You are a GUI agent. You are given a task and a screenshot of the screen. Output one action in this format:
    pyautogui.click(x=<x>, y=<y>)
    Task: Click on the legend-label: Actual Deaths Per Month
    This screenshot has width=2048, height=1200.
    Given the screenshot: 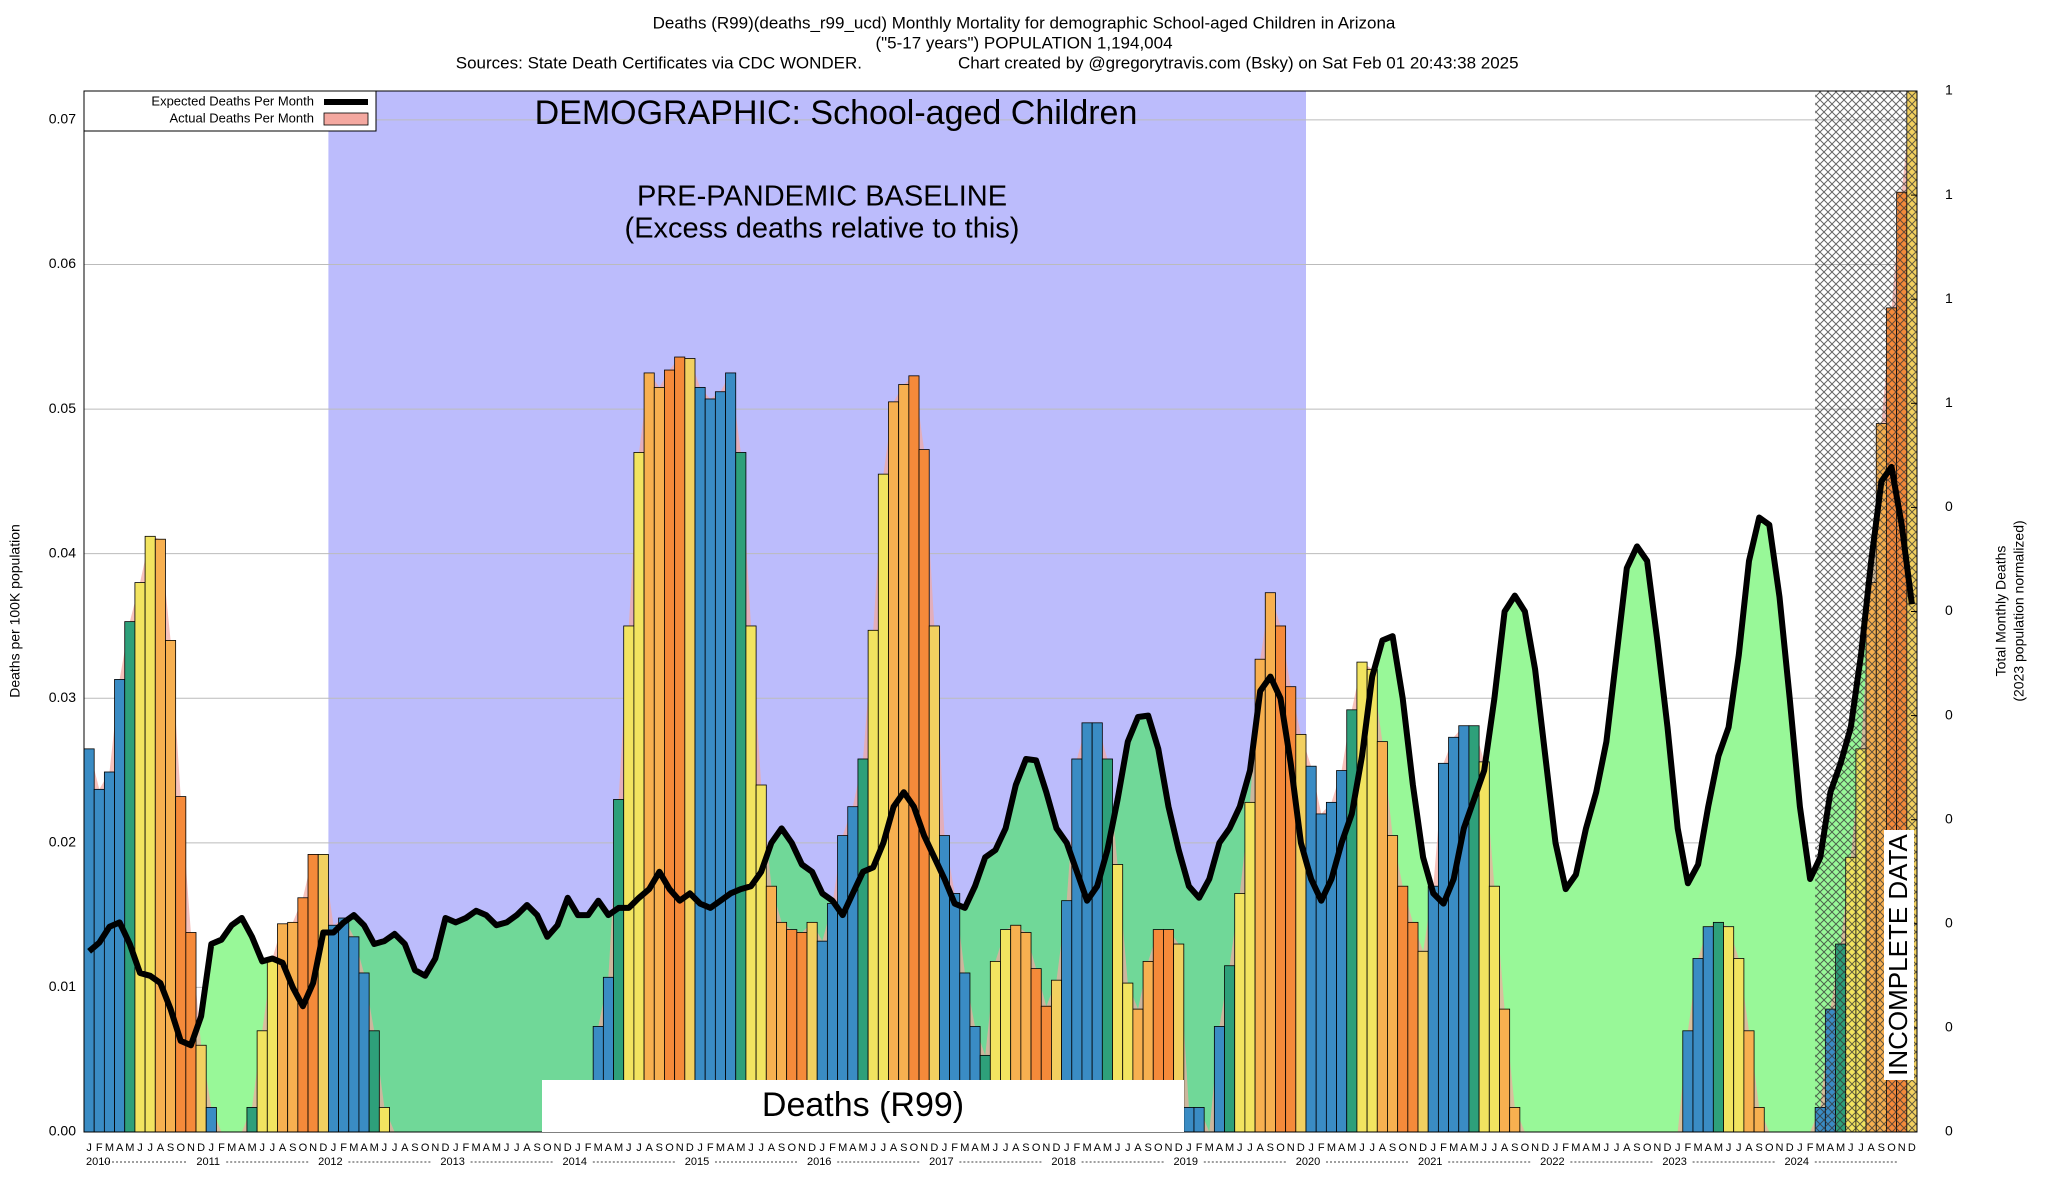 What is the action you would take?
    pyautogui.click(x=241, y=117)
    